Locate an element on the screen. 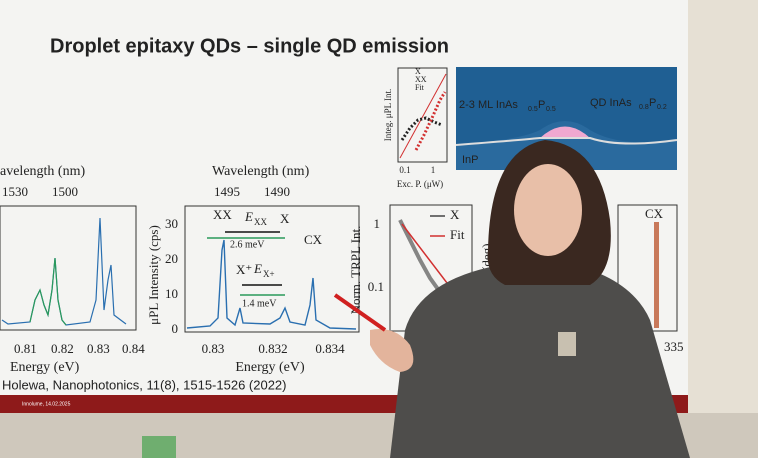 The width and height of the screenshot is (758, 458). bottle is located at coordinates (159, 447).